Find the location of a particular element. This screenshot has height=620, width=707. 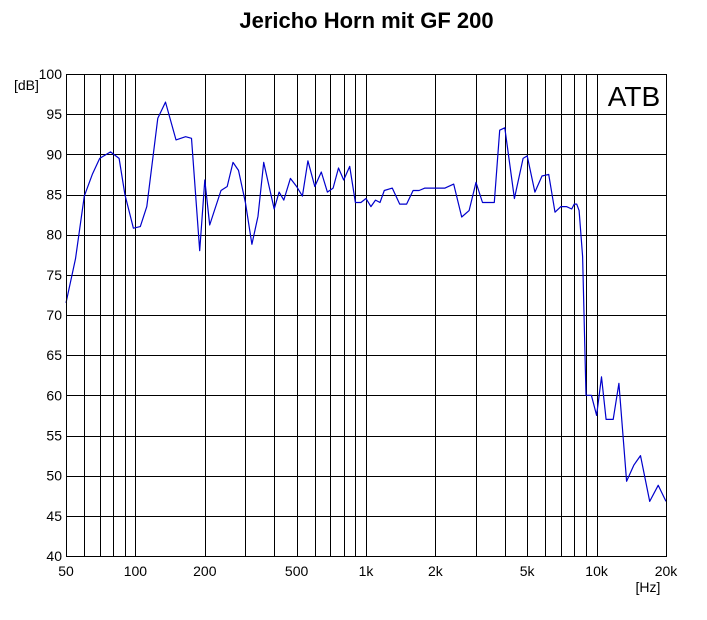

x-axis-label: [Hz] is located at coordinates (648, 587).